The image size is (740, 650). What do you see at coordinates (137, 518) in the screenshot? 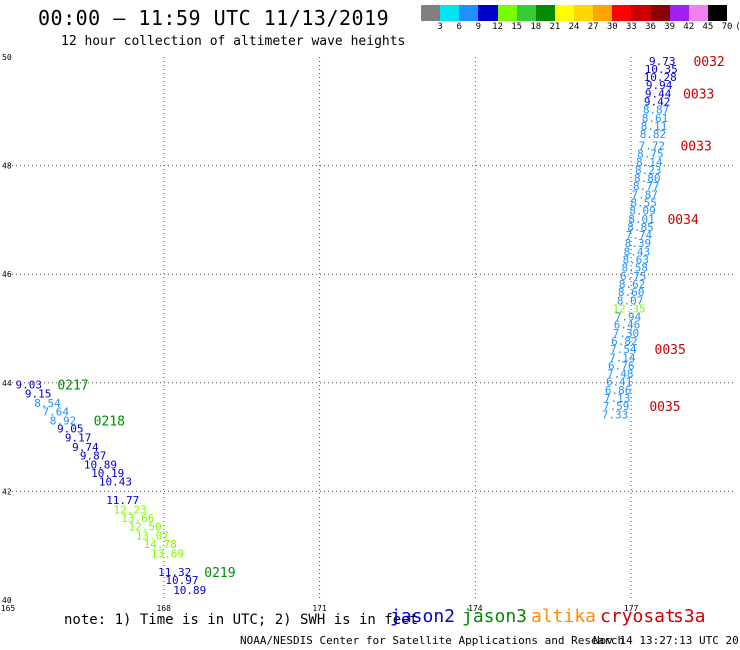
I see `data-point-label: 13.66` at bounding box center [137, 518].